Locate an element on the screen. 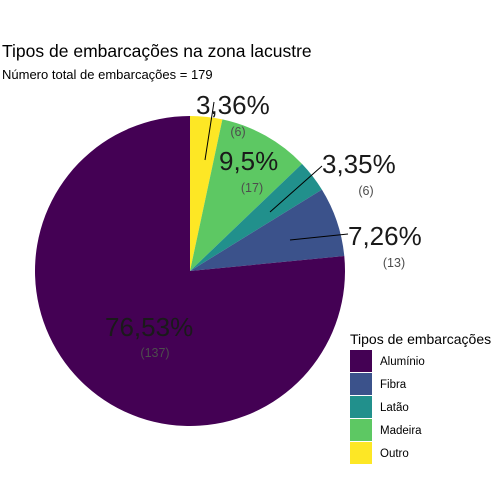  legend-key-fibra is located at coordinates (361, 384).